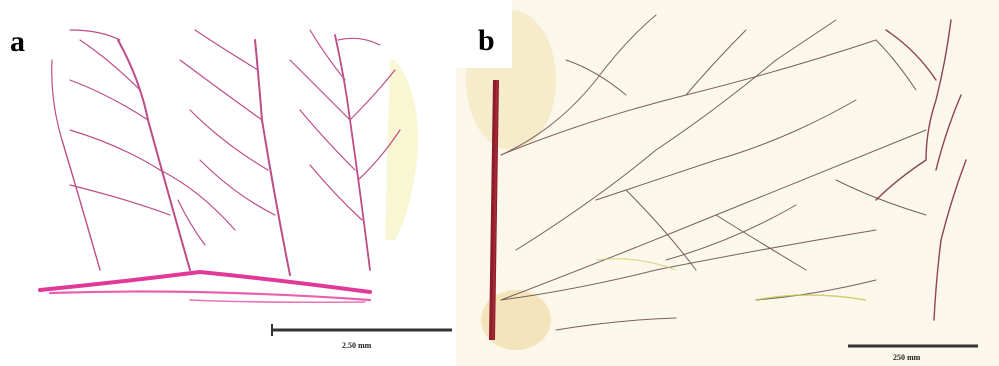 This screenshot has width=999, height=366. Describe the element at coordinates (357, 345) in the screenshot. I see `scale-bar-label-a: 2.50 mm` at that location.